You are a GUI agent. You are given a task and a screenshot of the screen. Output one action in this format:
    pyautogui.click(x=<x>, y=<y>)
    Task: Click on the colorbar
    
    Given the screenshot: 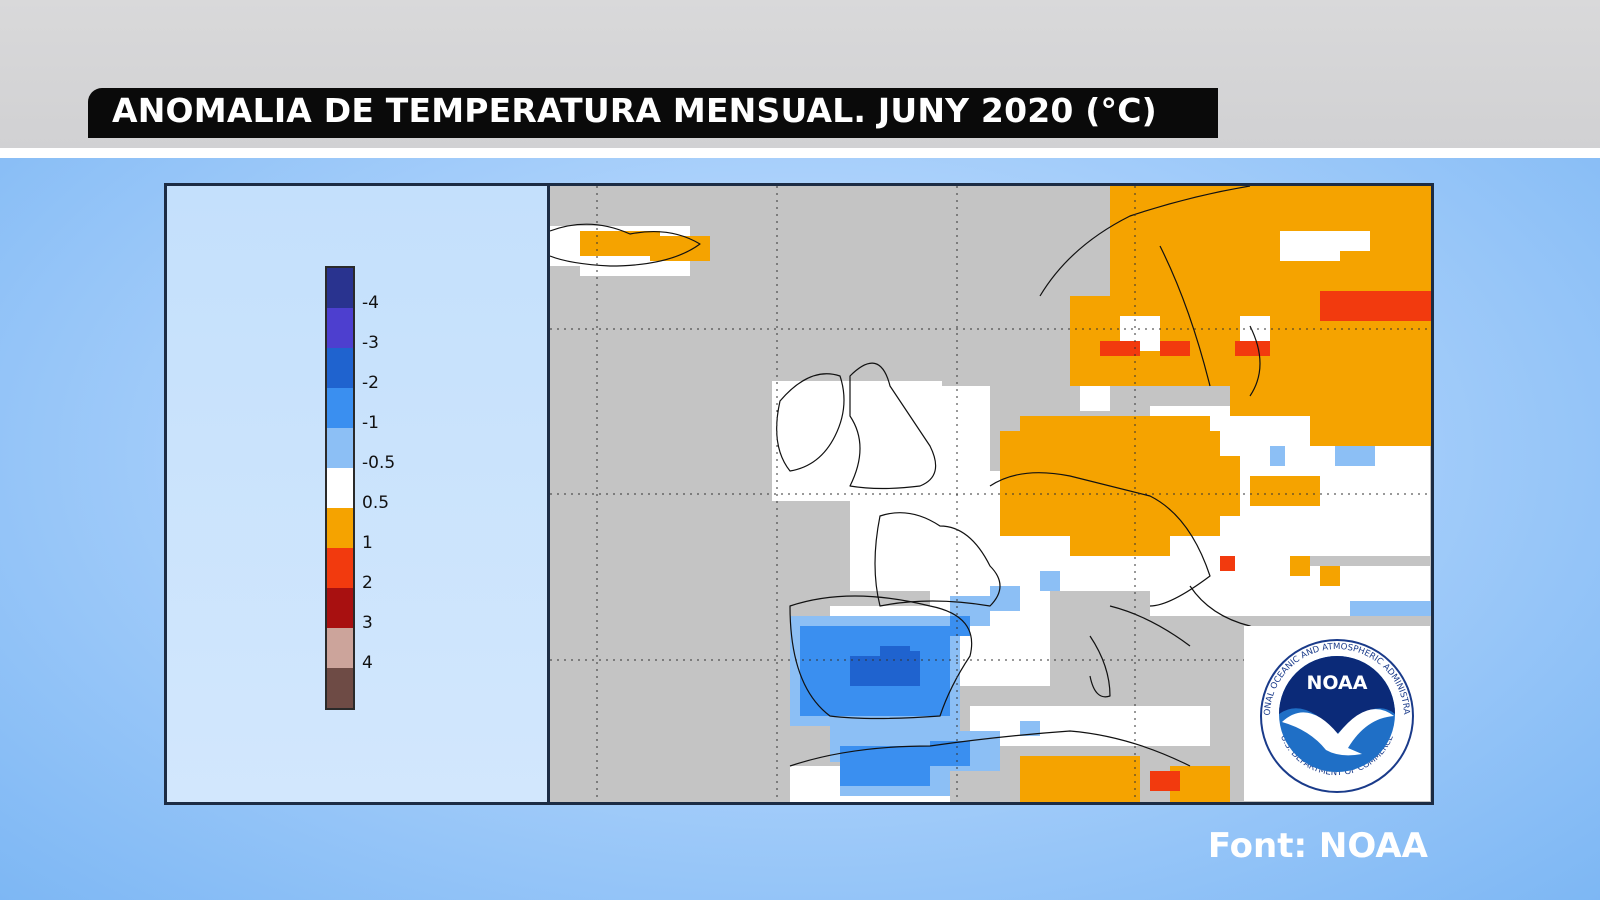 What is the action you would take?
    pyautogui.click(x=340, y=488)
    